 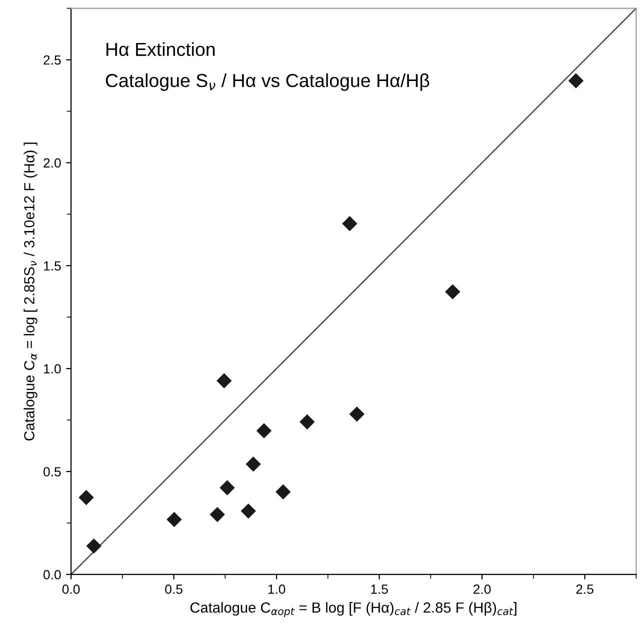 What do you see at coordinates (52, 163) in the screenshot?
I see `y-tick-label: 2.0` at bounding box center [52, 163].